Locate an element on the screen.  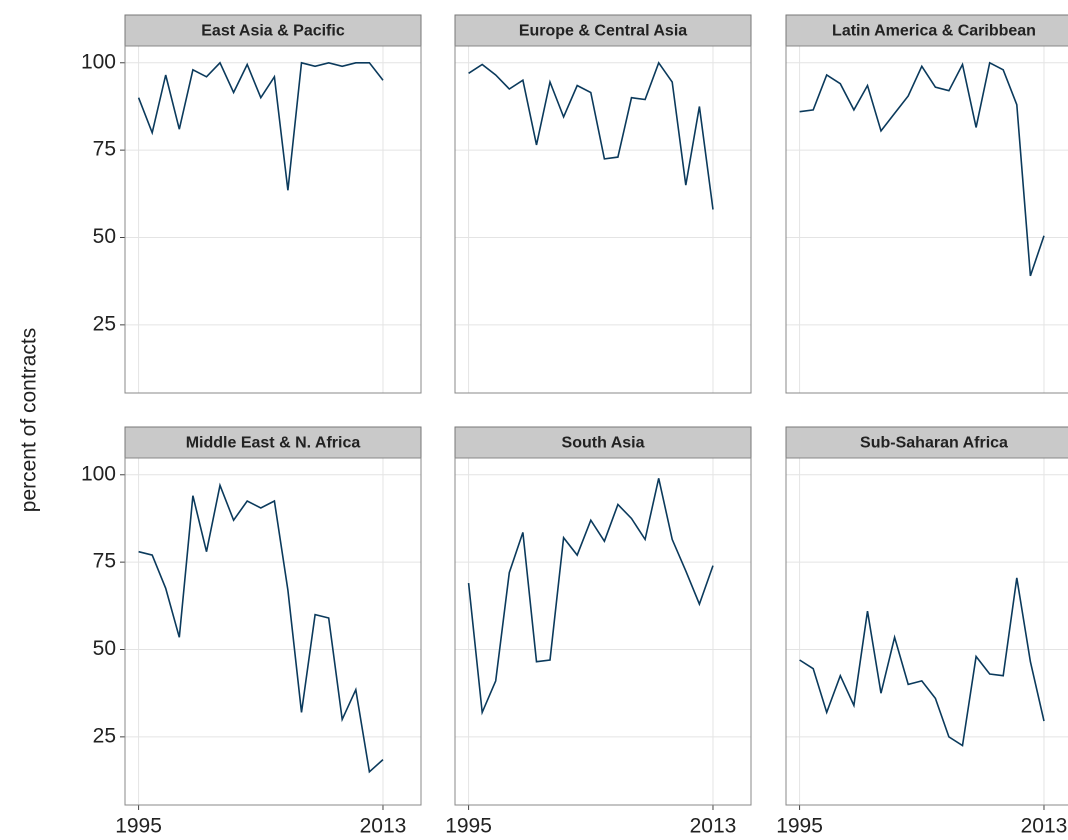
panel-title: South Asia is located at coordinates (603, 443).